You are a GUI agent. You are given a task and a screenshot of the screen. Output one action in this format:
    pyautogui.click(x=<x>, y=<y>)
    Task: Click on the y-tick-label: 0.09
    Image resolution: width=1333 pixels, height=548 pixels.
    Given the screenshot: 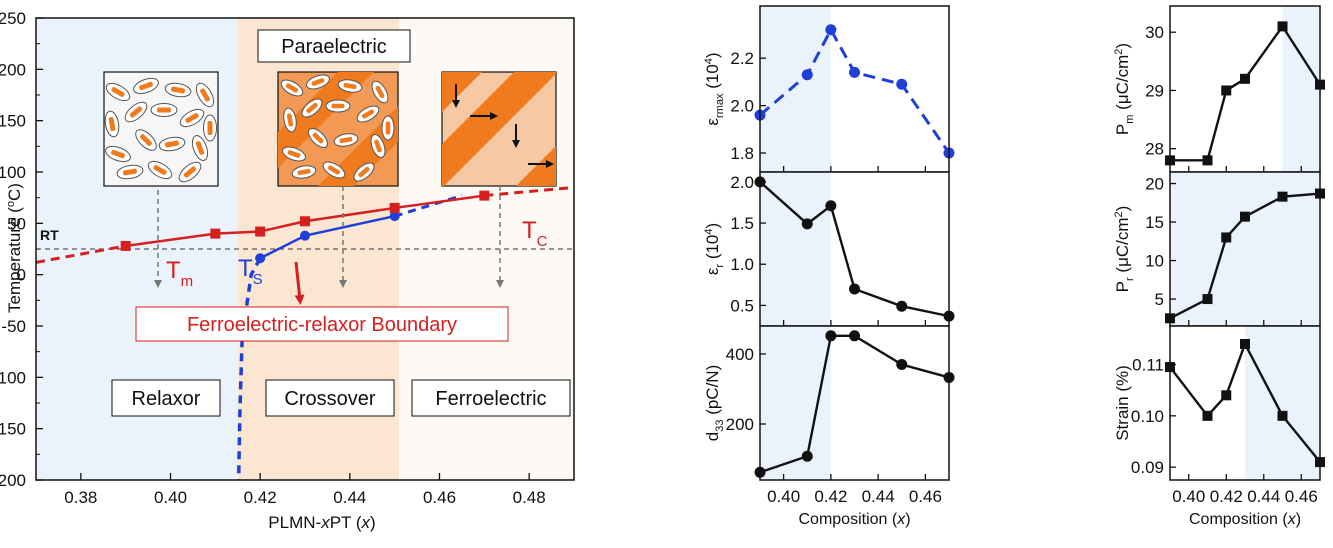 What is the action you would take?
    pyautogui.click(x=1147, y=467)
    